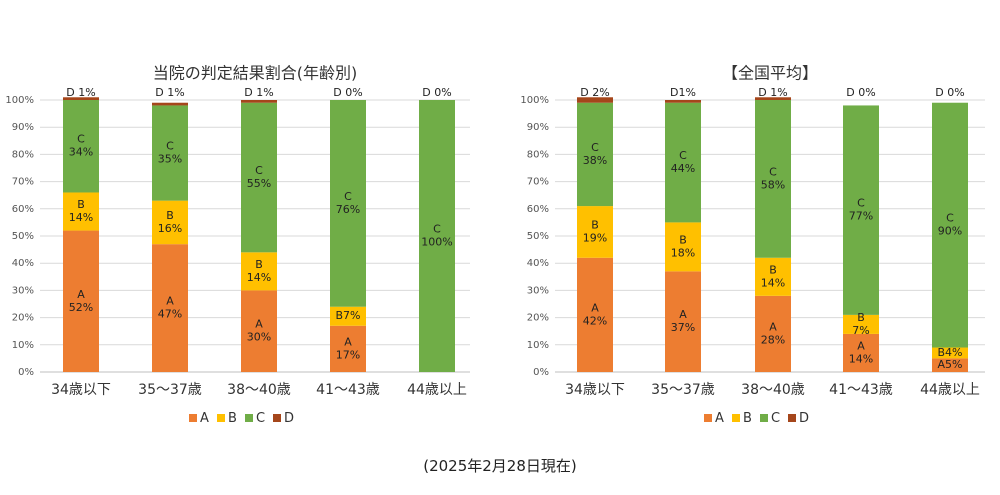 The image size is (1000, 495). What do you see at coordinates (538, 263) in the screenshot?
I see `y-tick-label: 40%` at bounding box center [538, 263].